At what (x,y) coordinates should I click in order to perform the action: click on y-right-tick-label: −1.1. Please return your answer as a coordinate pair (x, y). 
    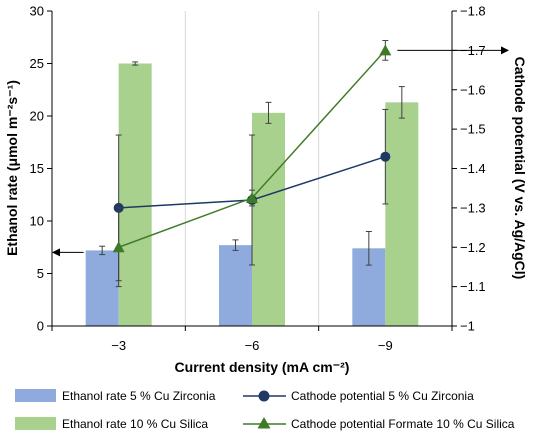
    Looking at the image, I should click on (473, 286).